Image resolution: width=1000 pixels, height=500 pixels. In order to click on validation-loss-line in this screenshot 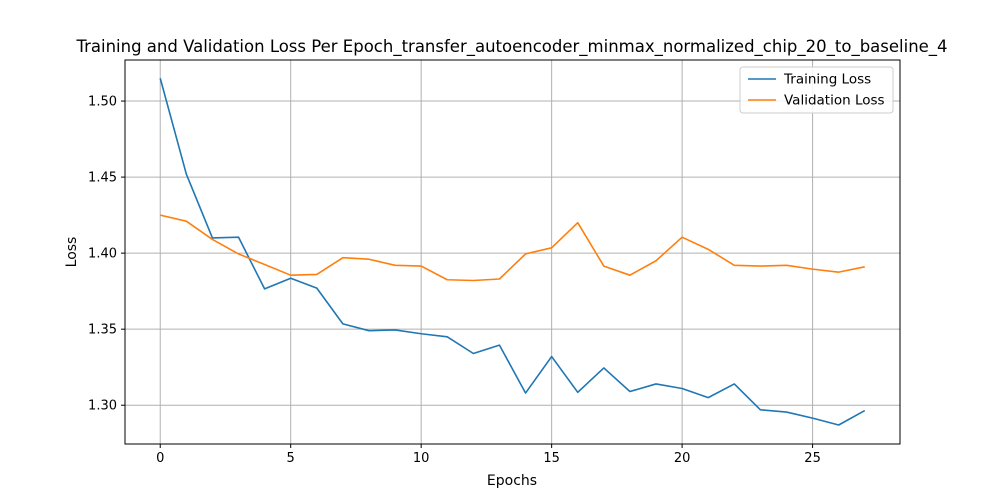, I will do `click(512, 248)`.